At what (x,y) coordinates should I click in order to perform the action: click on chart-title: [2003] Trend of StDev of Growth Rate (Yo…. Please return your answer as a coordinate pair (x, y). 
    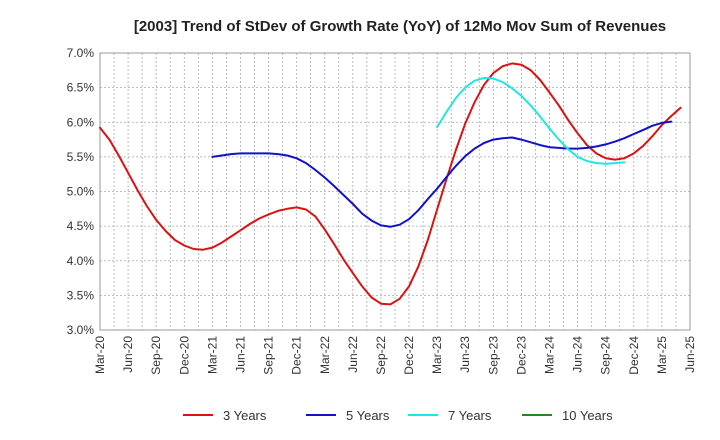
    Looking at the image, I should click on (400, 26).